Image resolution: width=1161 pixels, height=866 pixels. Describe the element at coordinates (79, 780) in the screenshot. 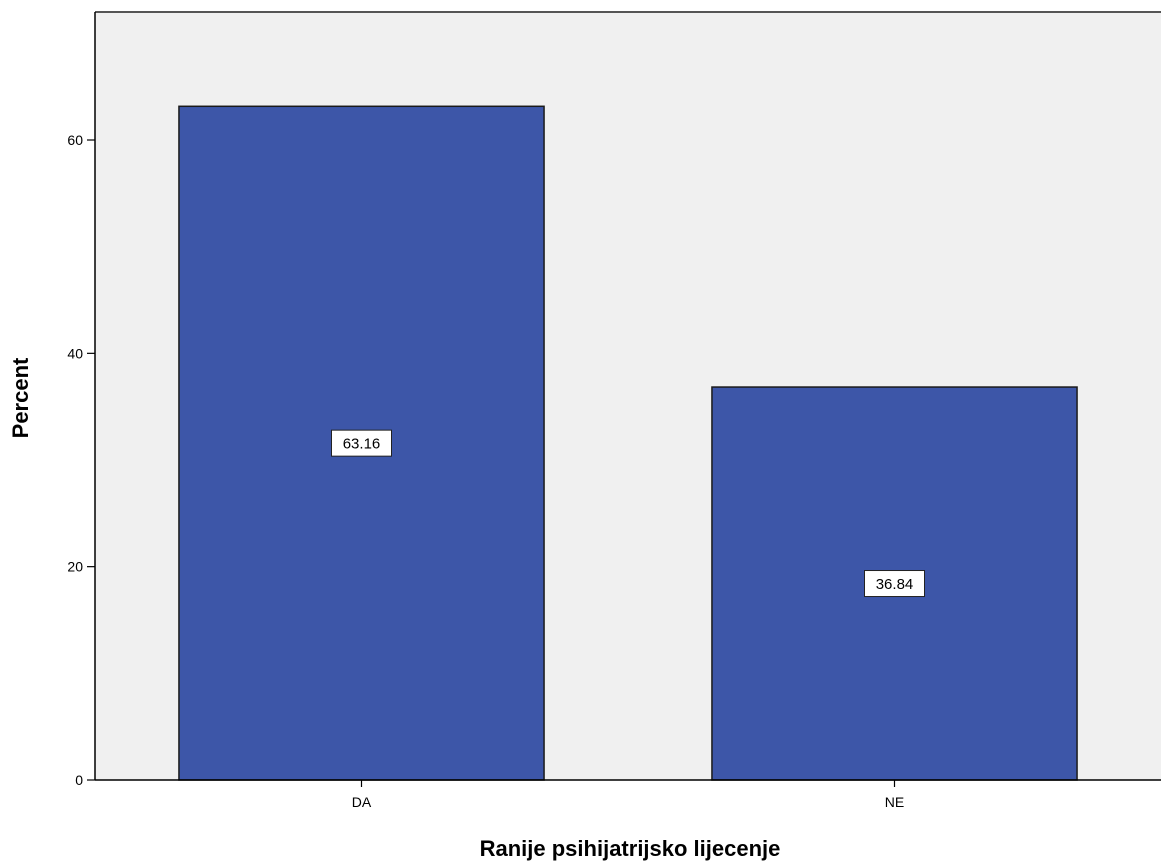

I see `y-tick-label: 0` at that location.